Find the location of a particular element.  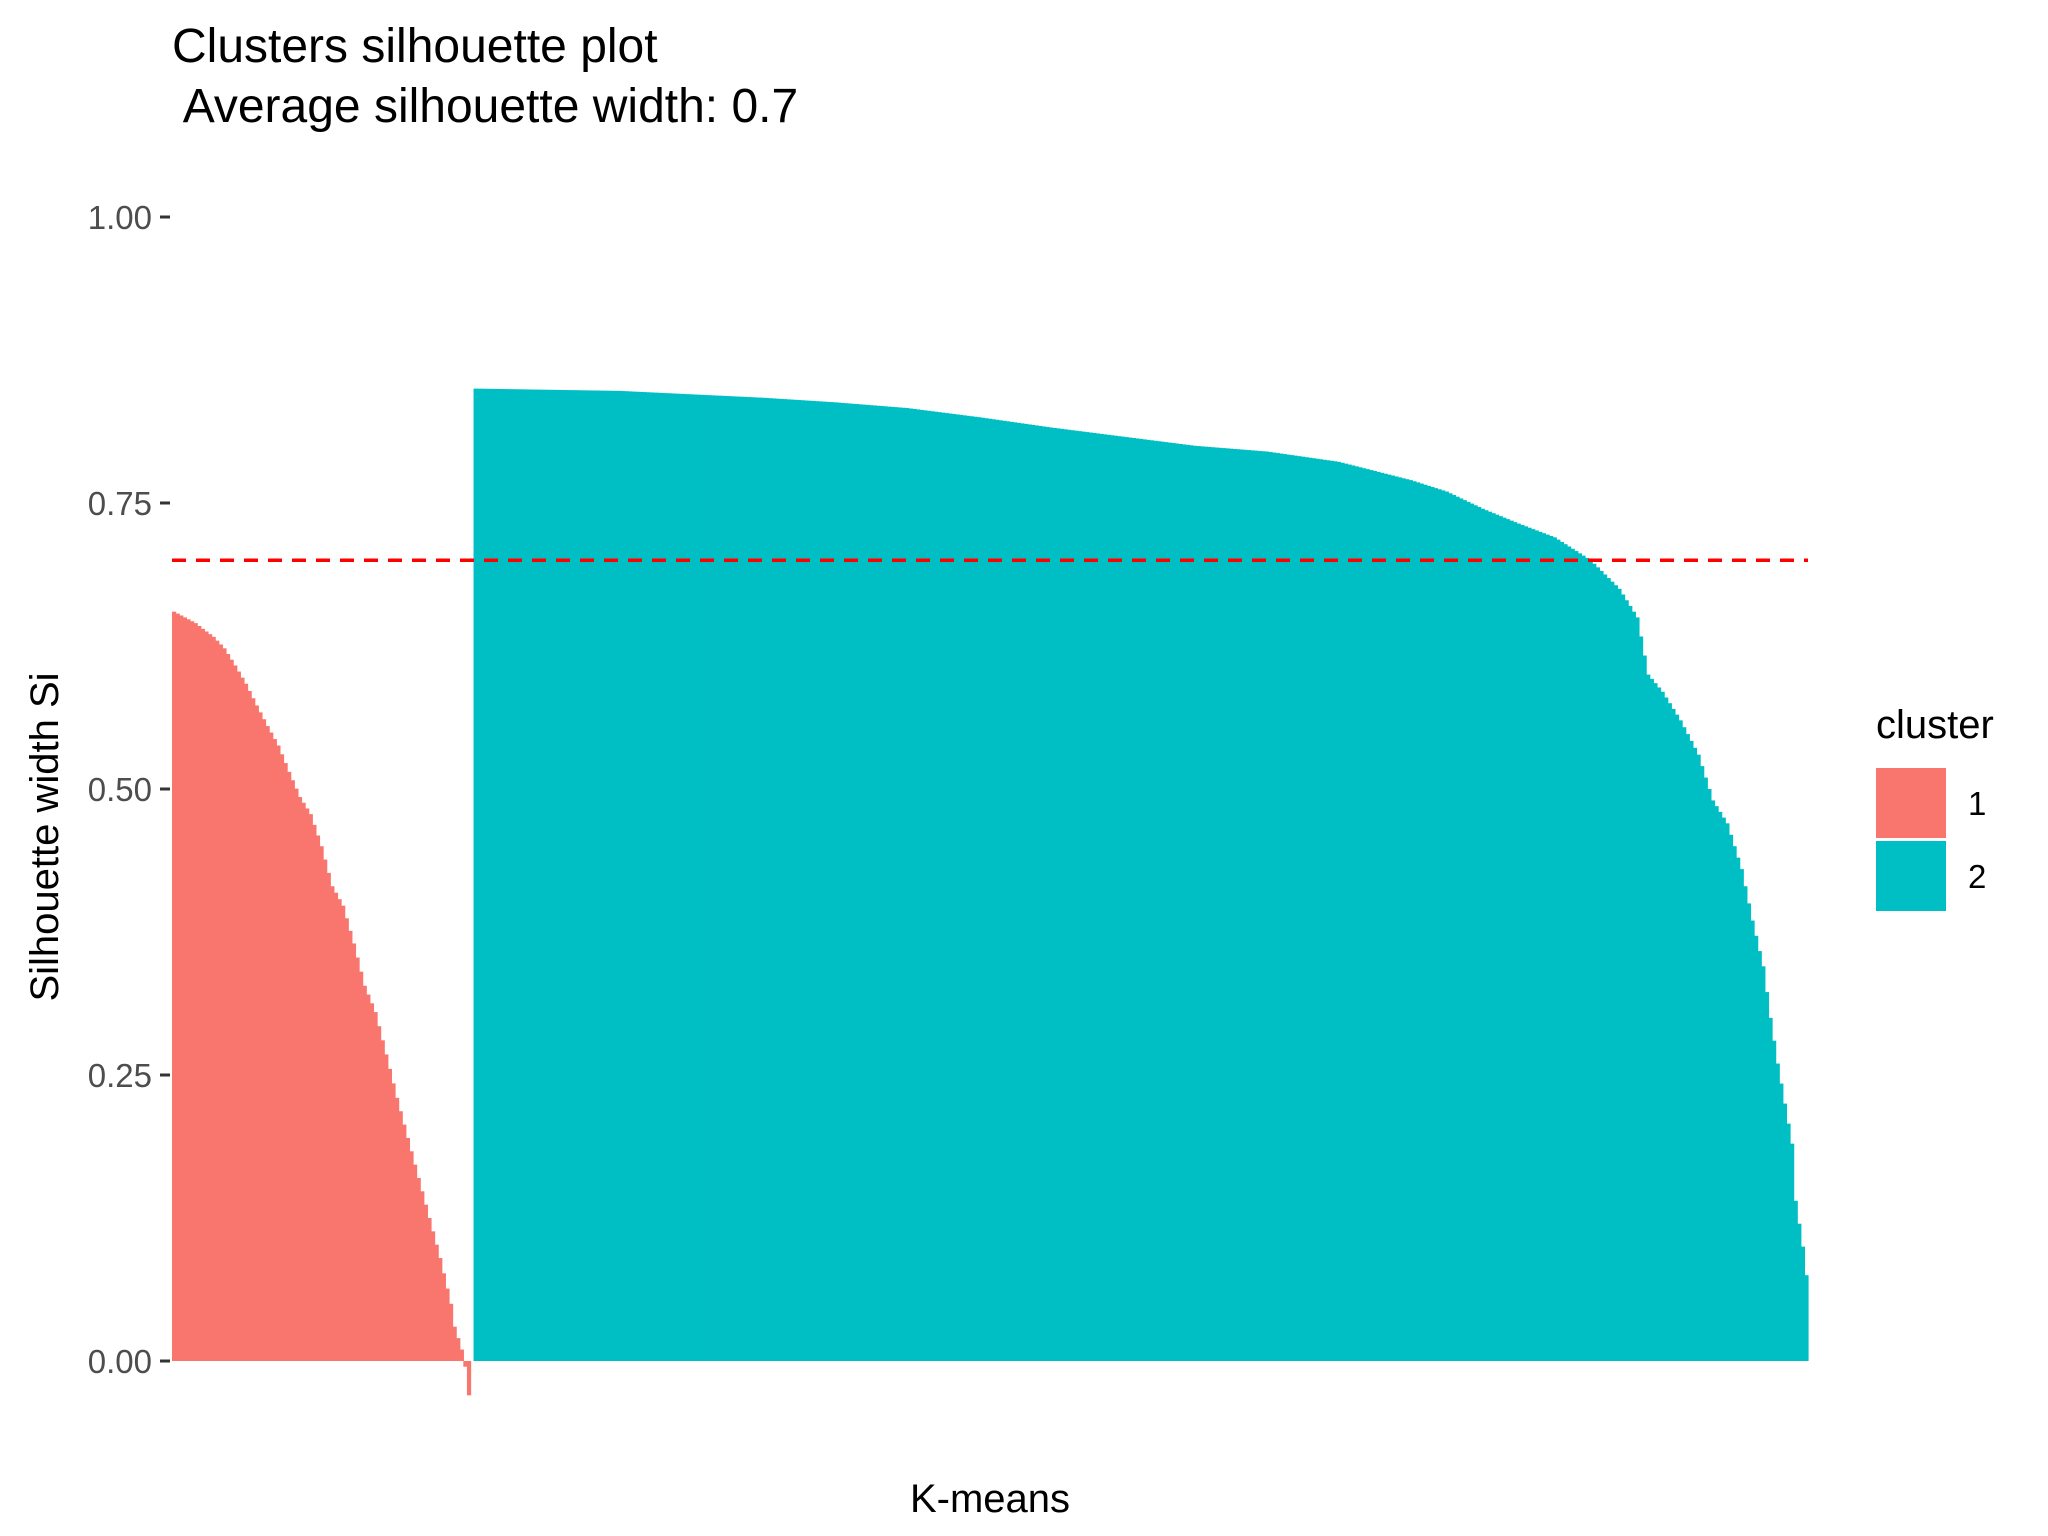

y-tick-label: 0.25 is located at coordinates (120, 1075).